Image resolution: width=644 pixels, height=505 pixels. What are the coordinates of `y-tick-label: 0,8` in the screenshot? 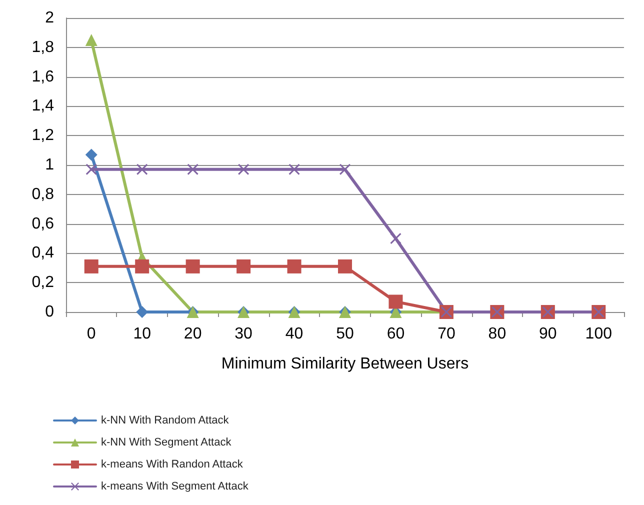 It's located at (43, 194).